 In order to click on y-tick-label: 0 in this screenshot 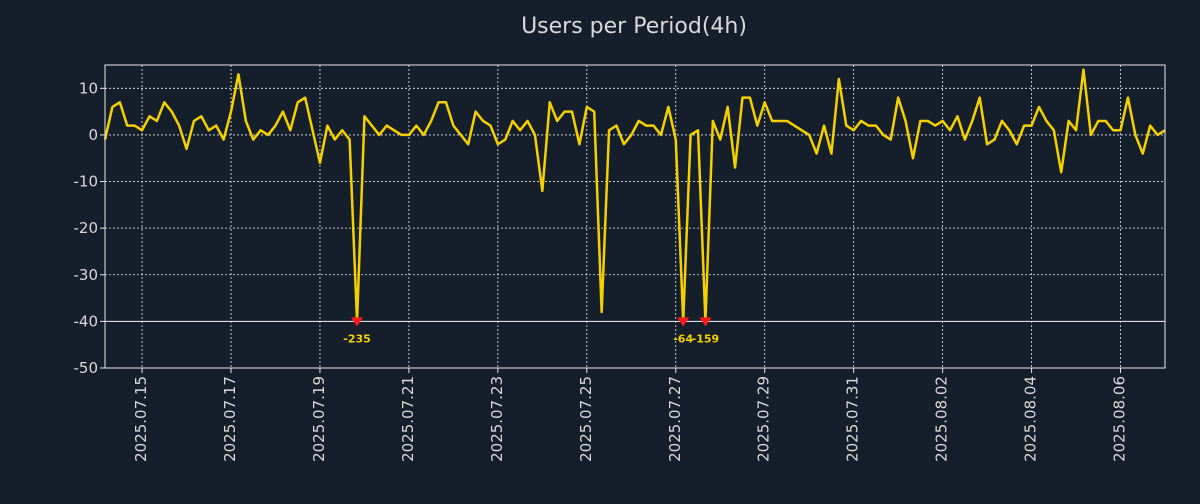, I will do `click(93, 135)`.